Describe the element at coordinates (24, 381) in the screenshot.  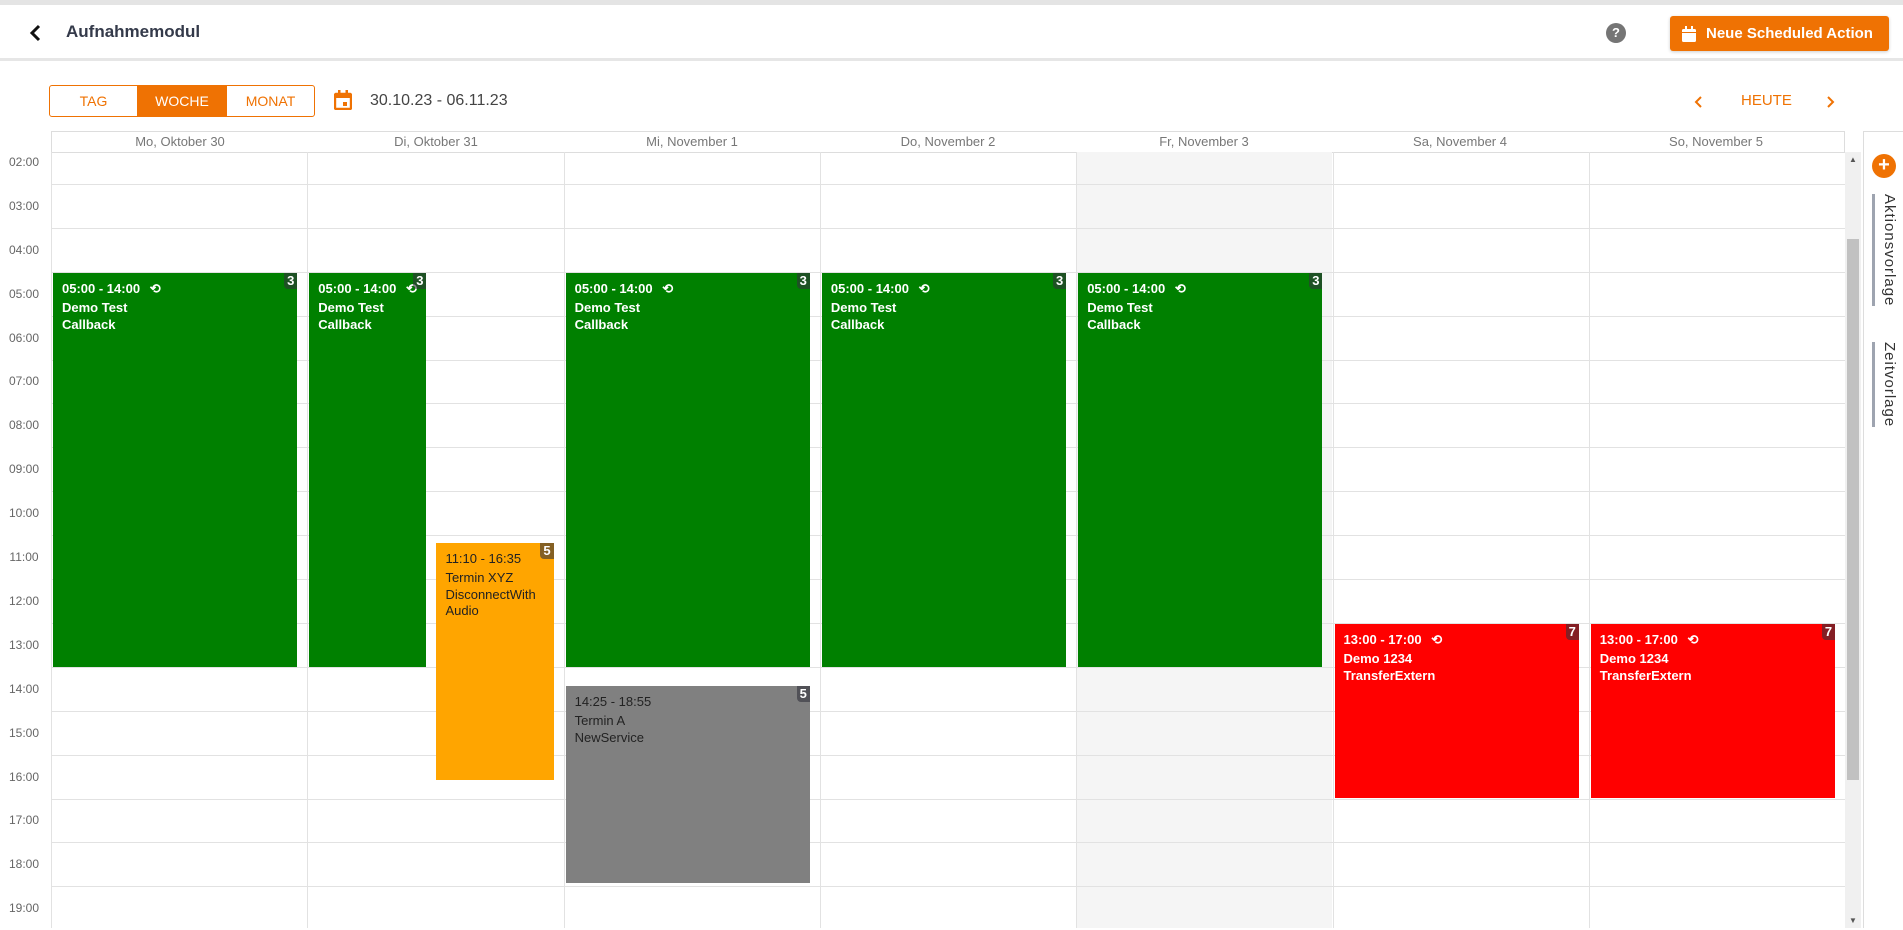
I see `time-label: 07:00` at that location.